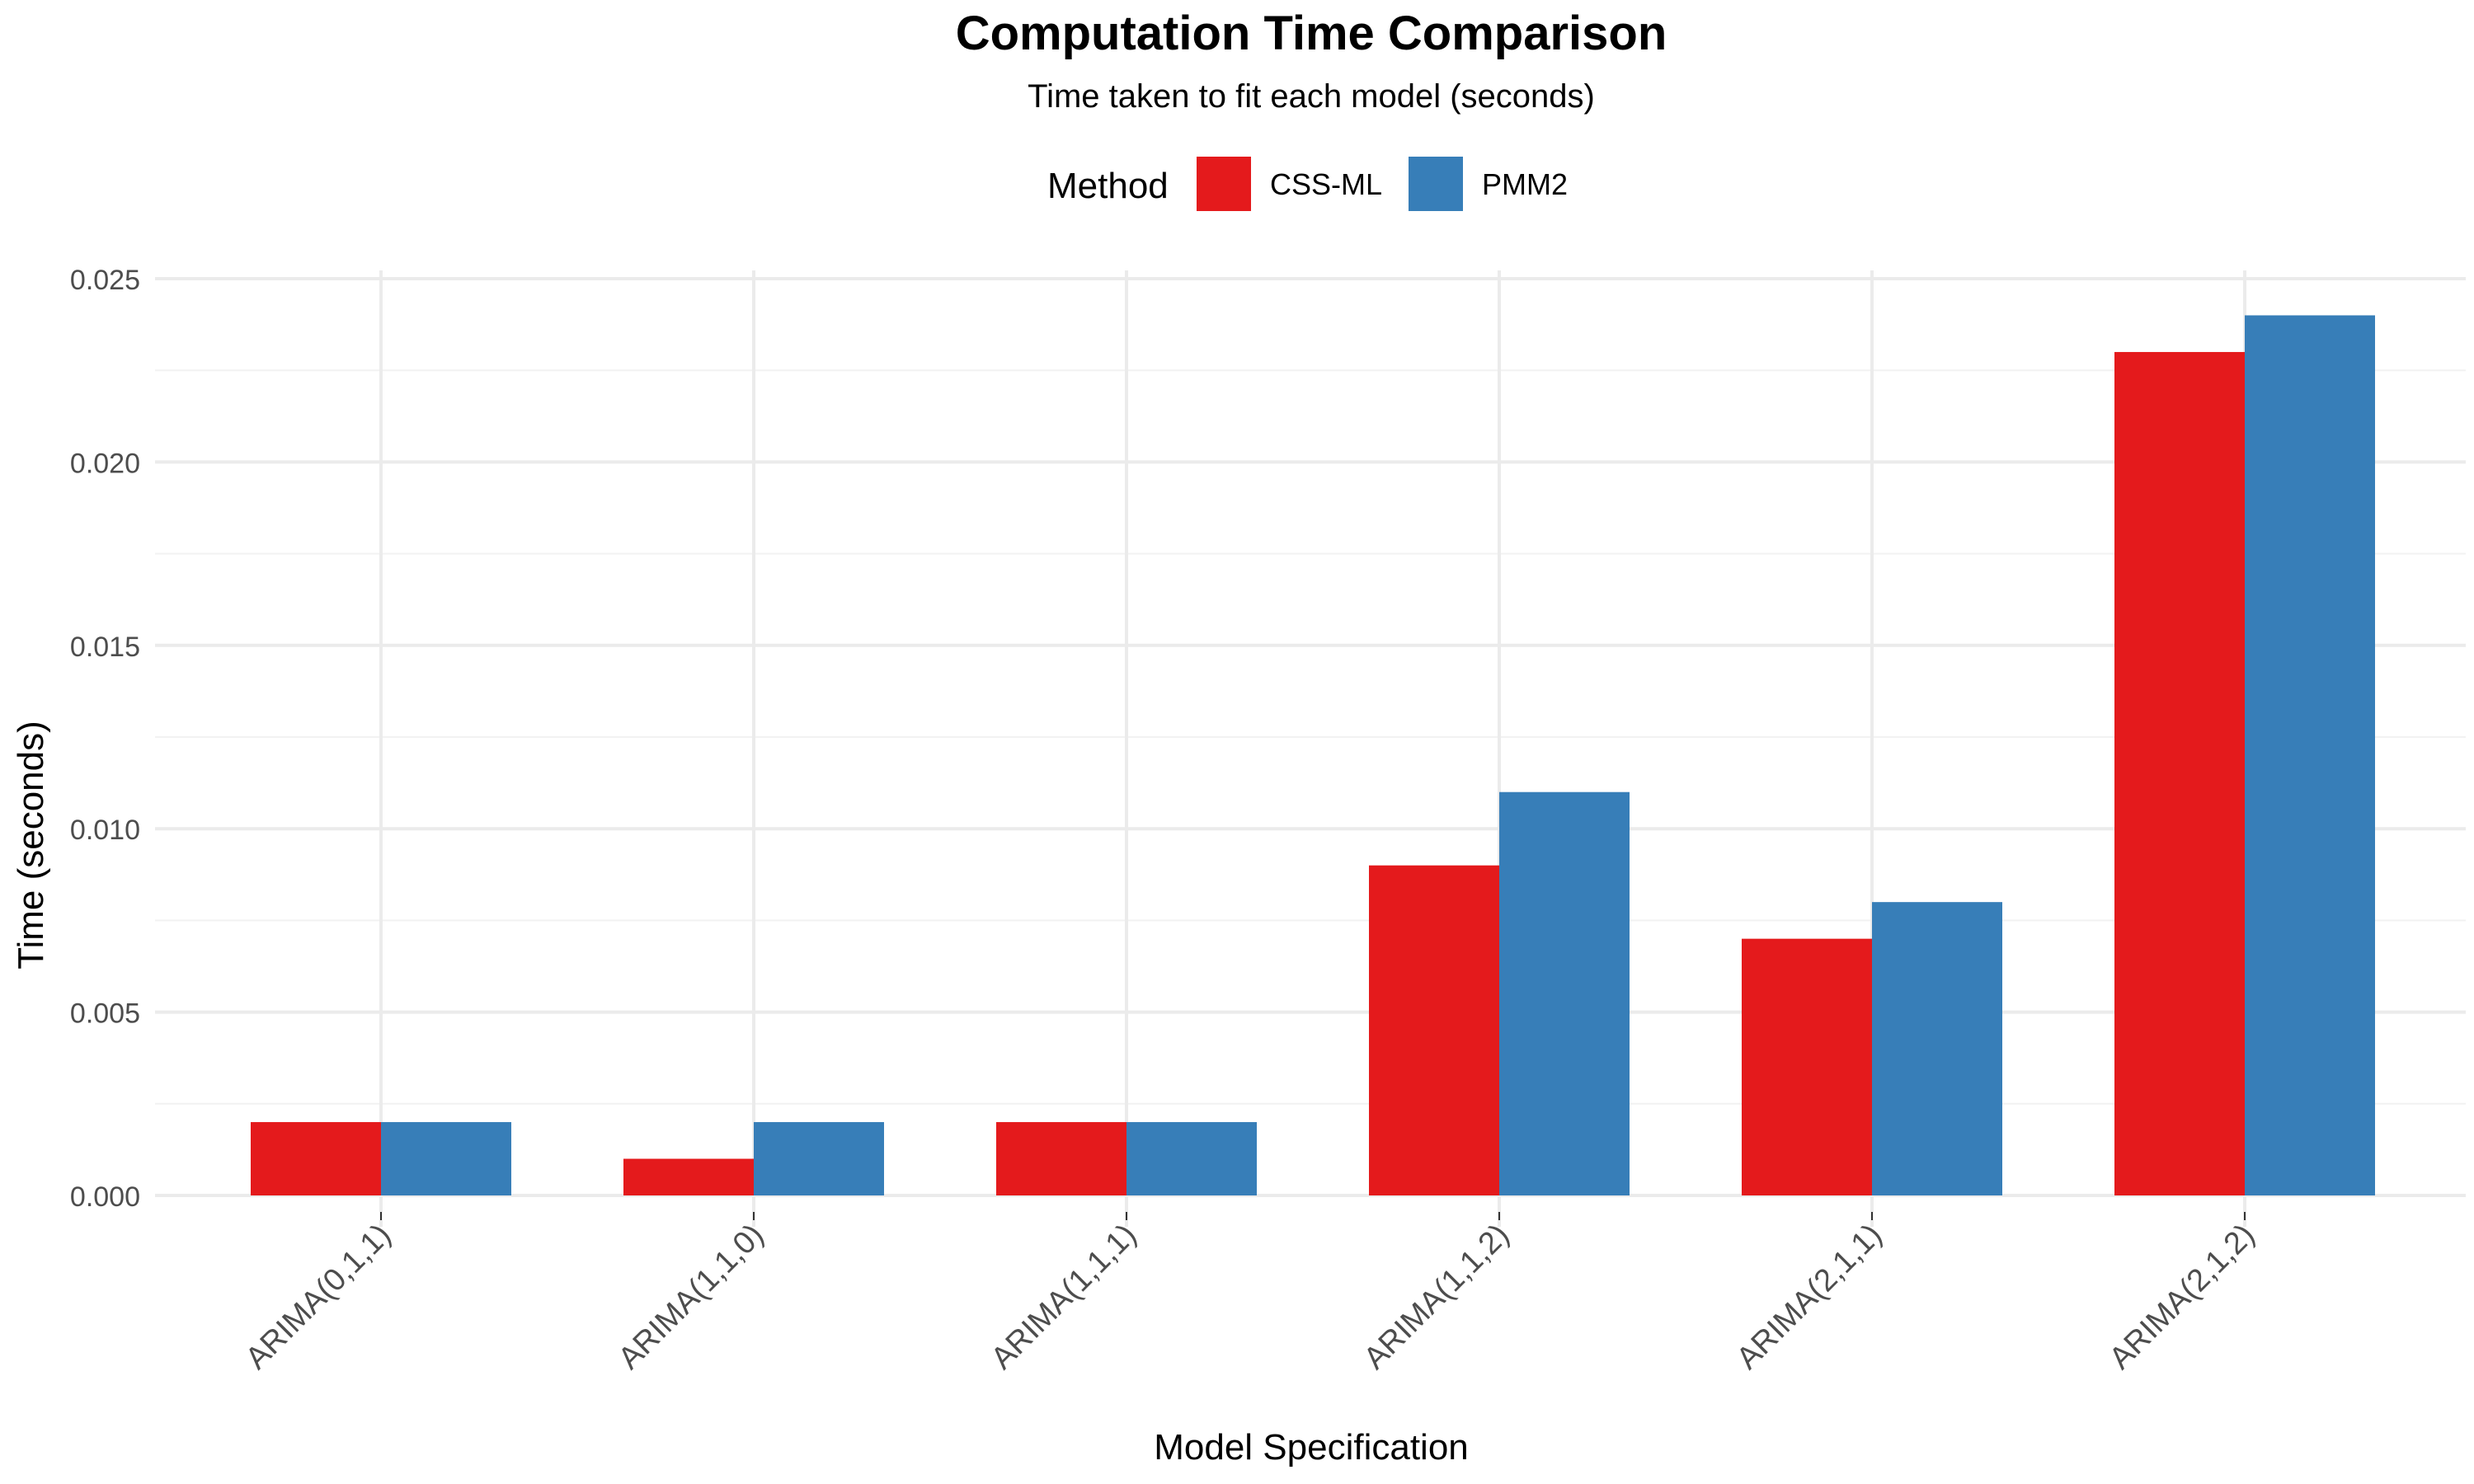 This screenshot has width=2474, height=1484. I want to click on y-tick-label: 0.010, so click(105, 830).